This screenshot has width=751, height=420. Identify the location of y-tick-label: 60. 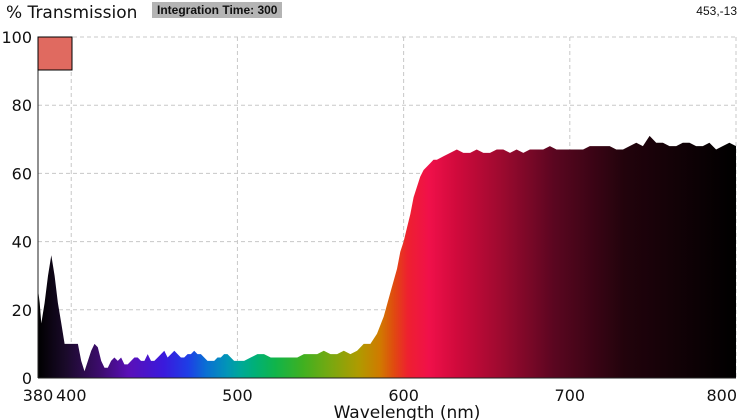
(22, 173).